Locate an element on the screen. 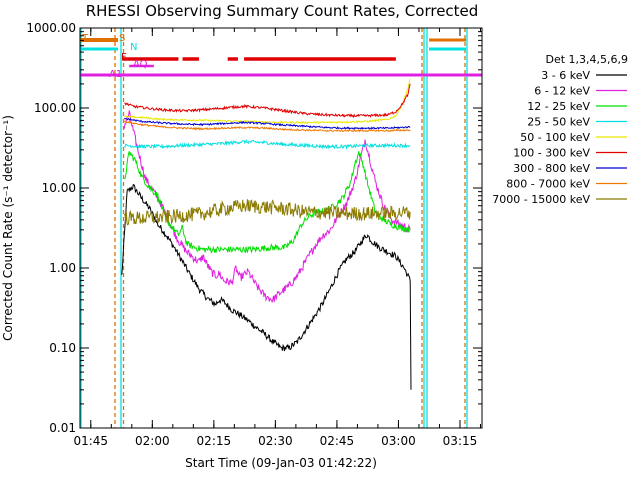 The width and height of the screenshot is (640, 480). legend-entry-label: 6 - 12 keV is located at coordinates (562, 91).